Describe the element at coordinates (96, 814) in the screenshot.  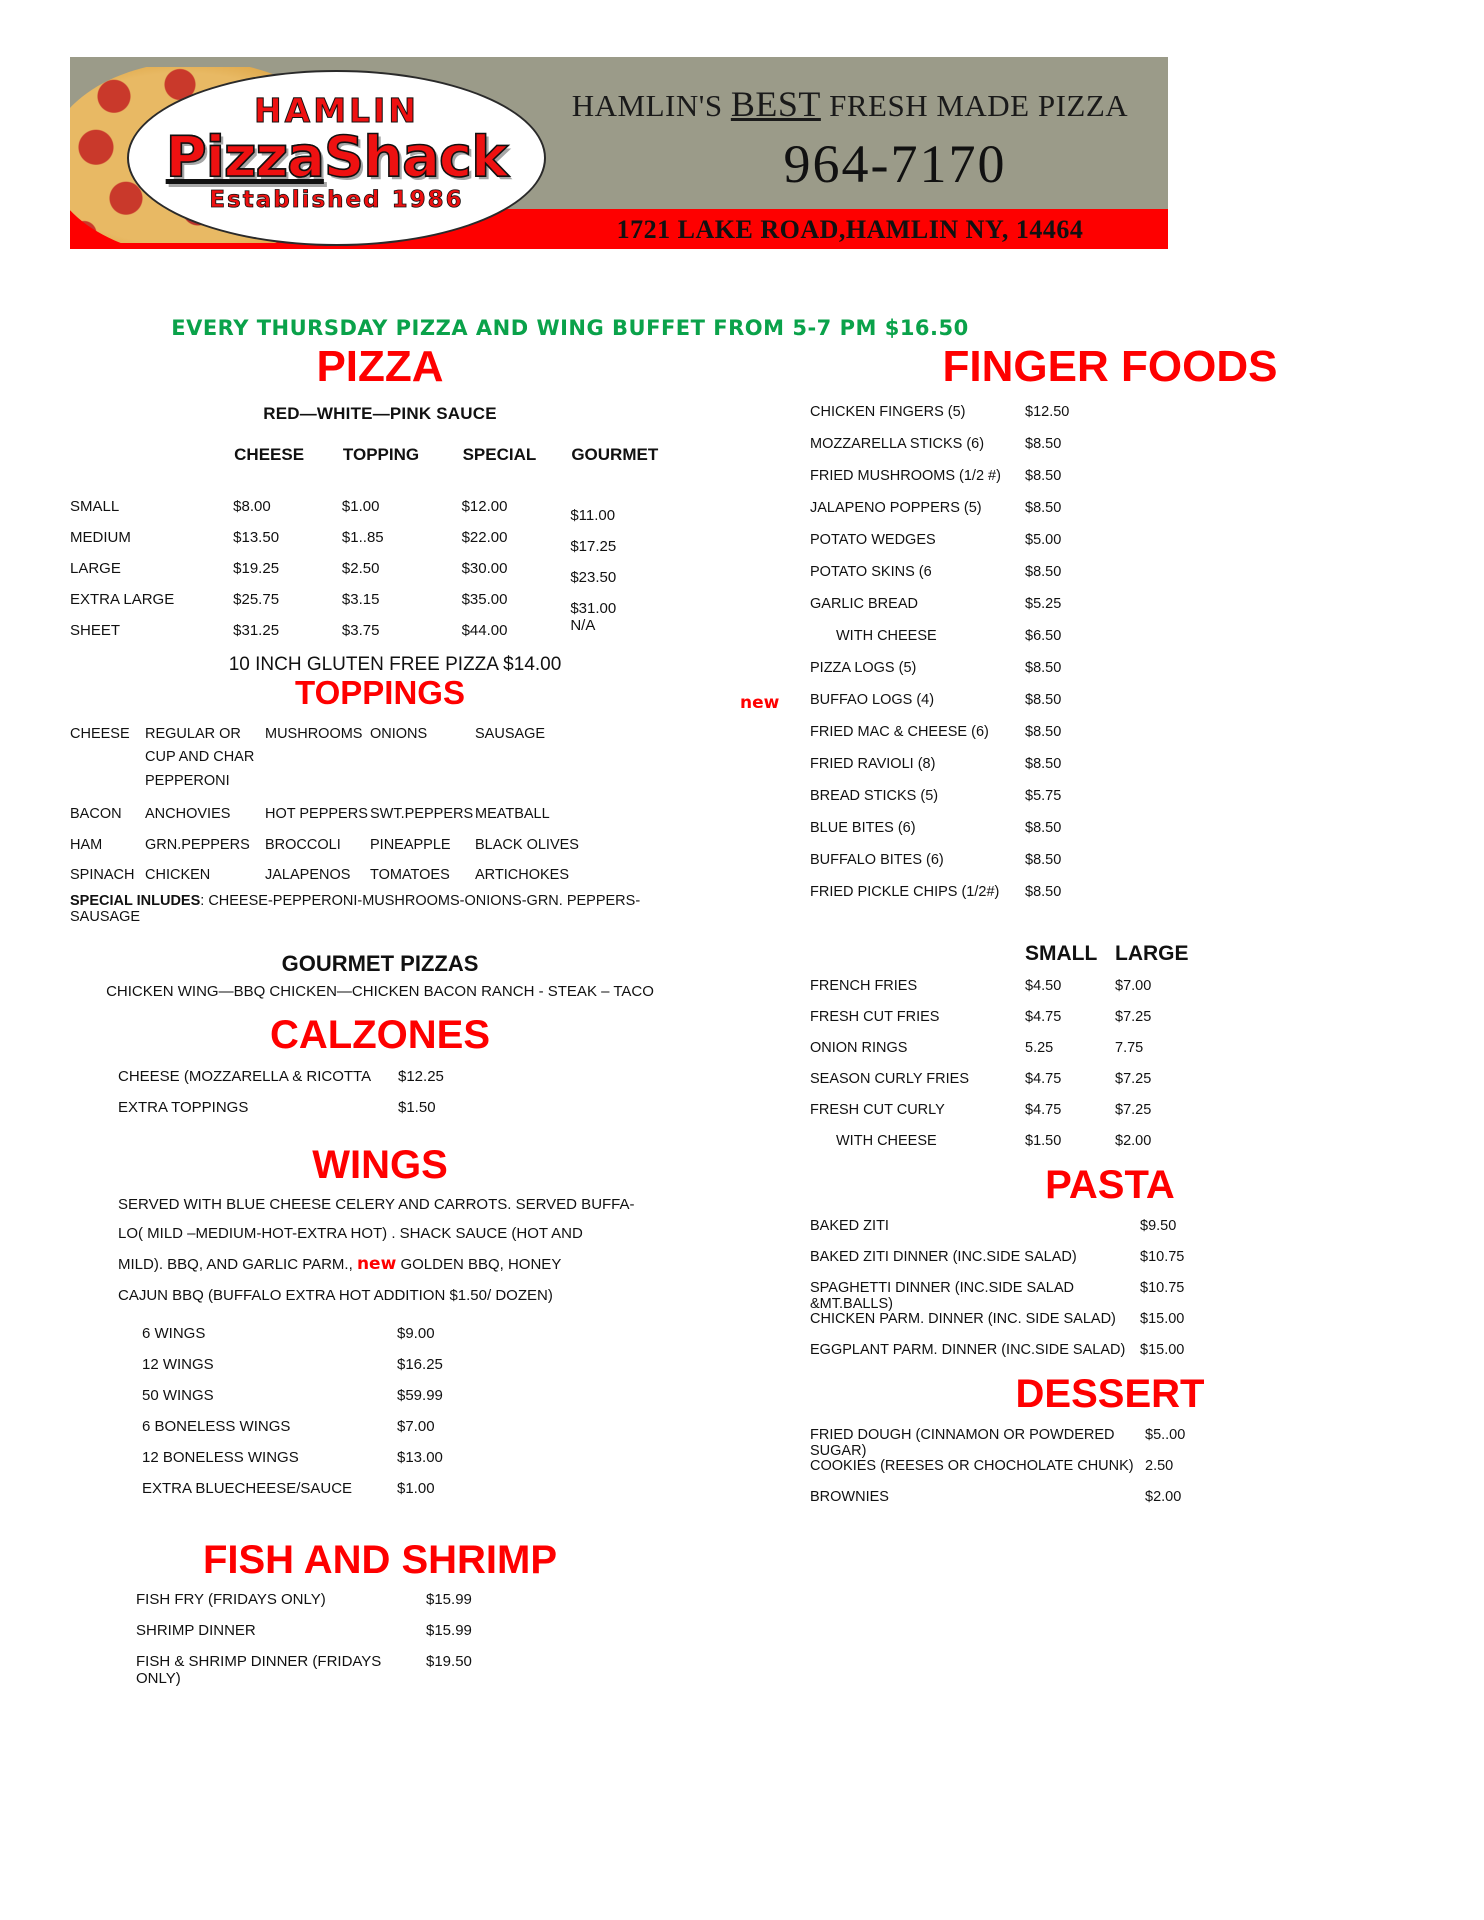
I see `topping-item: BACON` at that location.